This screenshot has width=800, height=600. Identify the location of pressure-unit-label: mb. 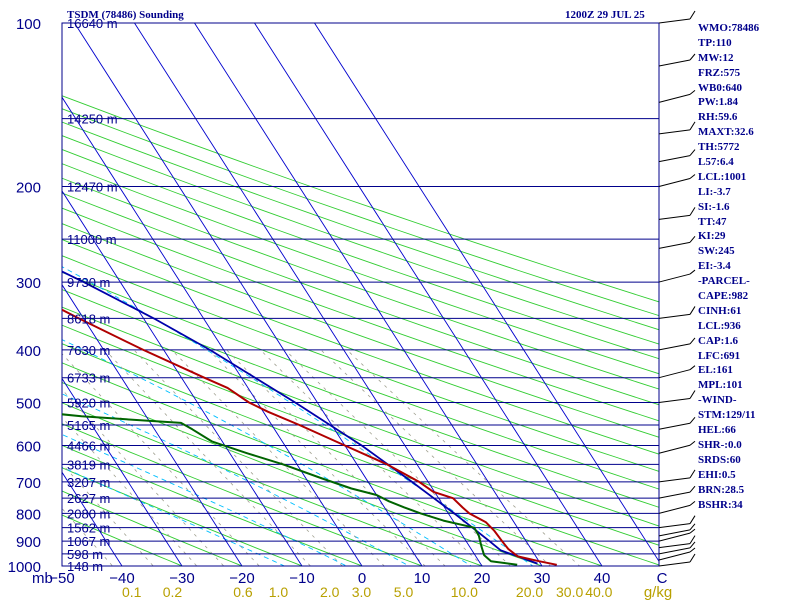
(42, 578).